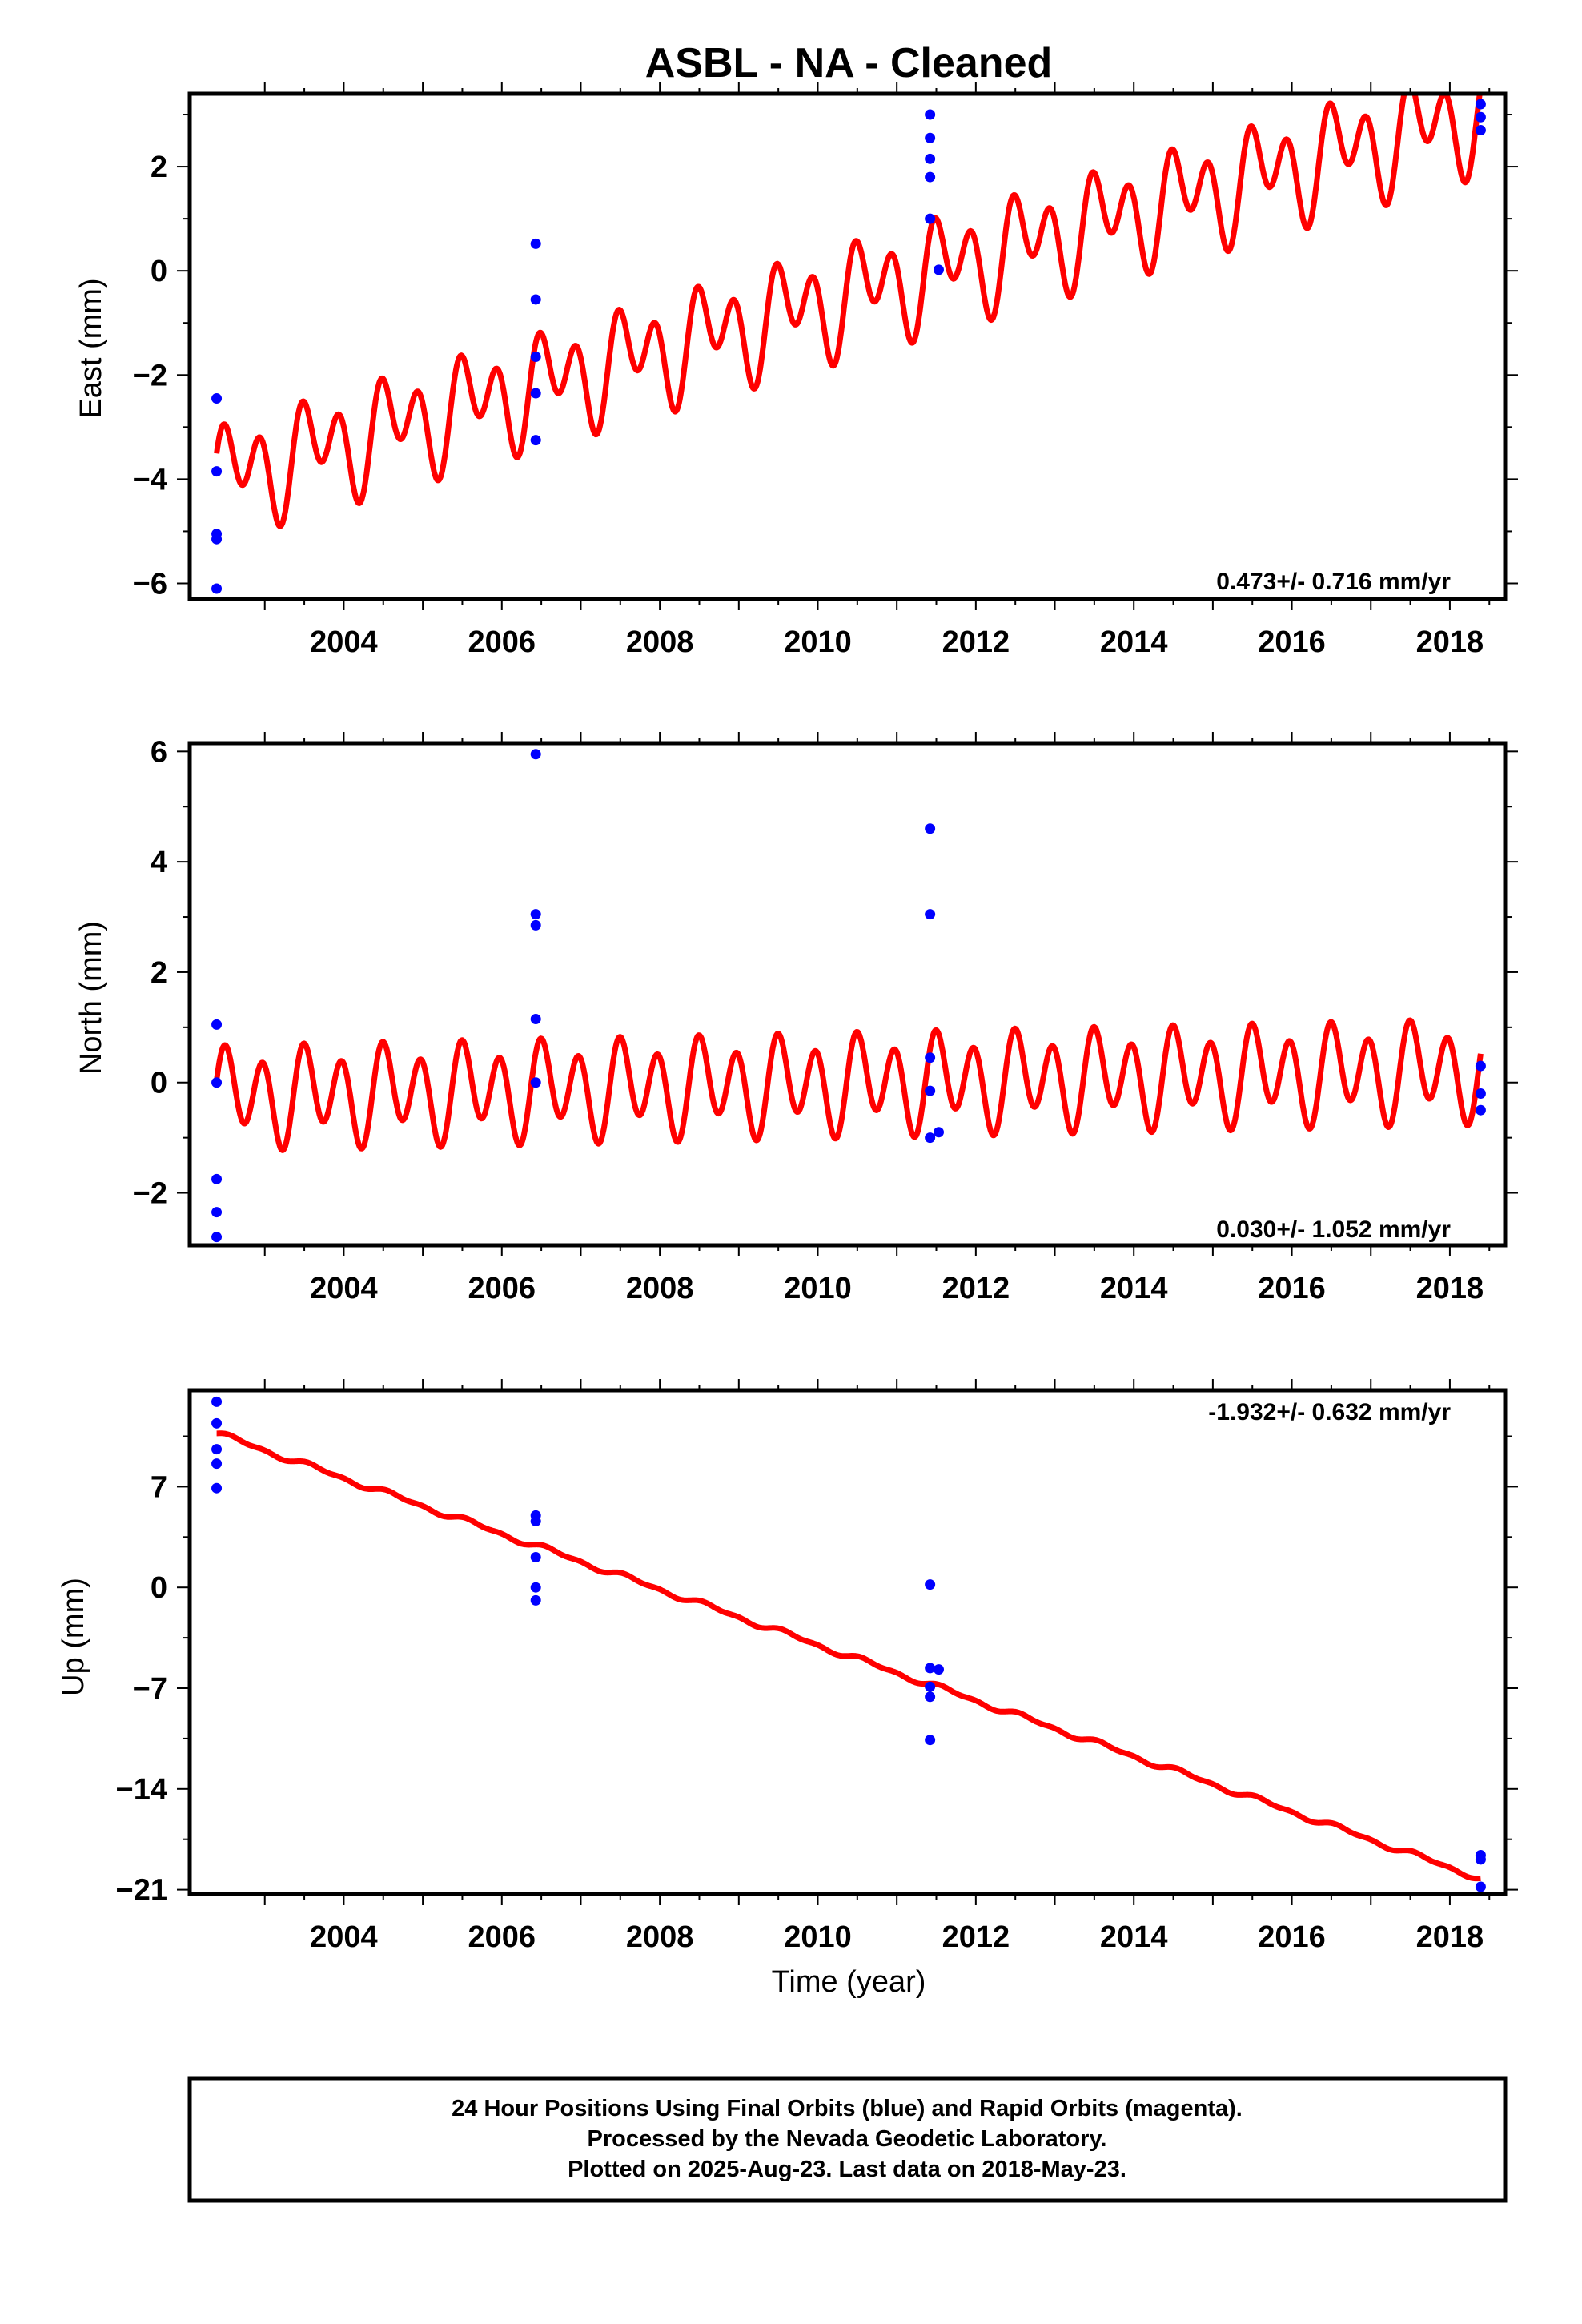 The width and height of the screenshot is (1582, 2324). What do you see at coordinates (344, 1937) in the screenshot?
I see `up-xtick-label: 2004` at bounding box center [344, 1937].